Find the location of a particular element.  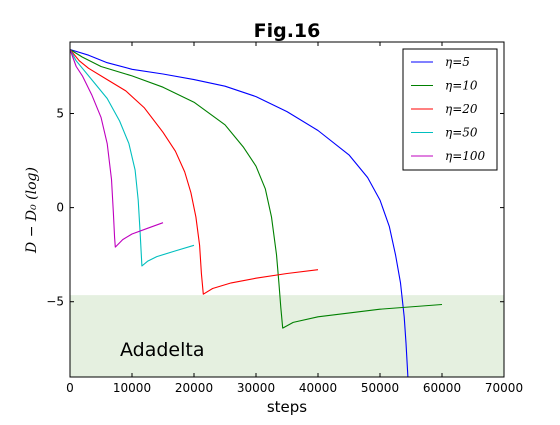

y-tick-label: 0 is located at coordinates (60, 208).